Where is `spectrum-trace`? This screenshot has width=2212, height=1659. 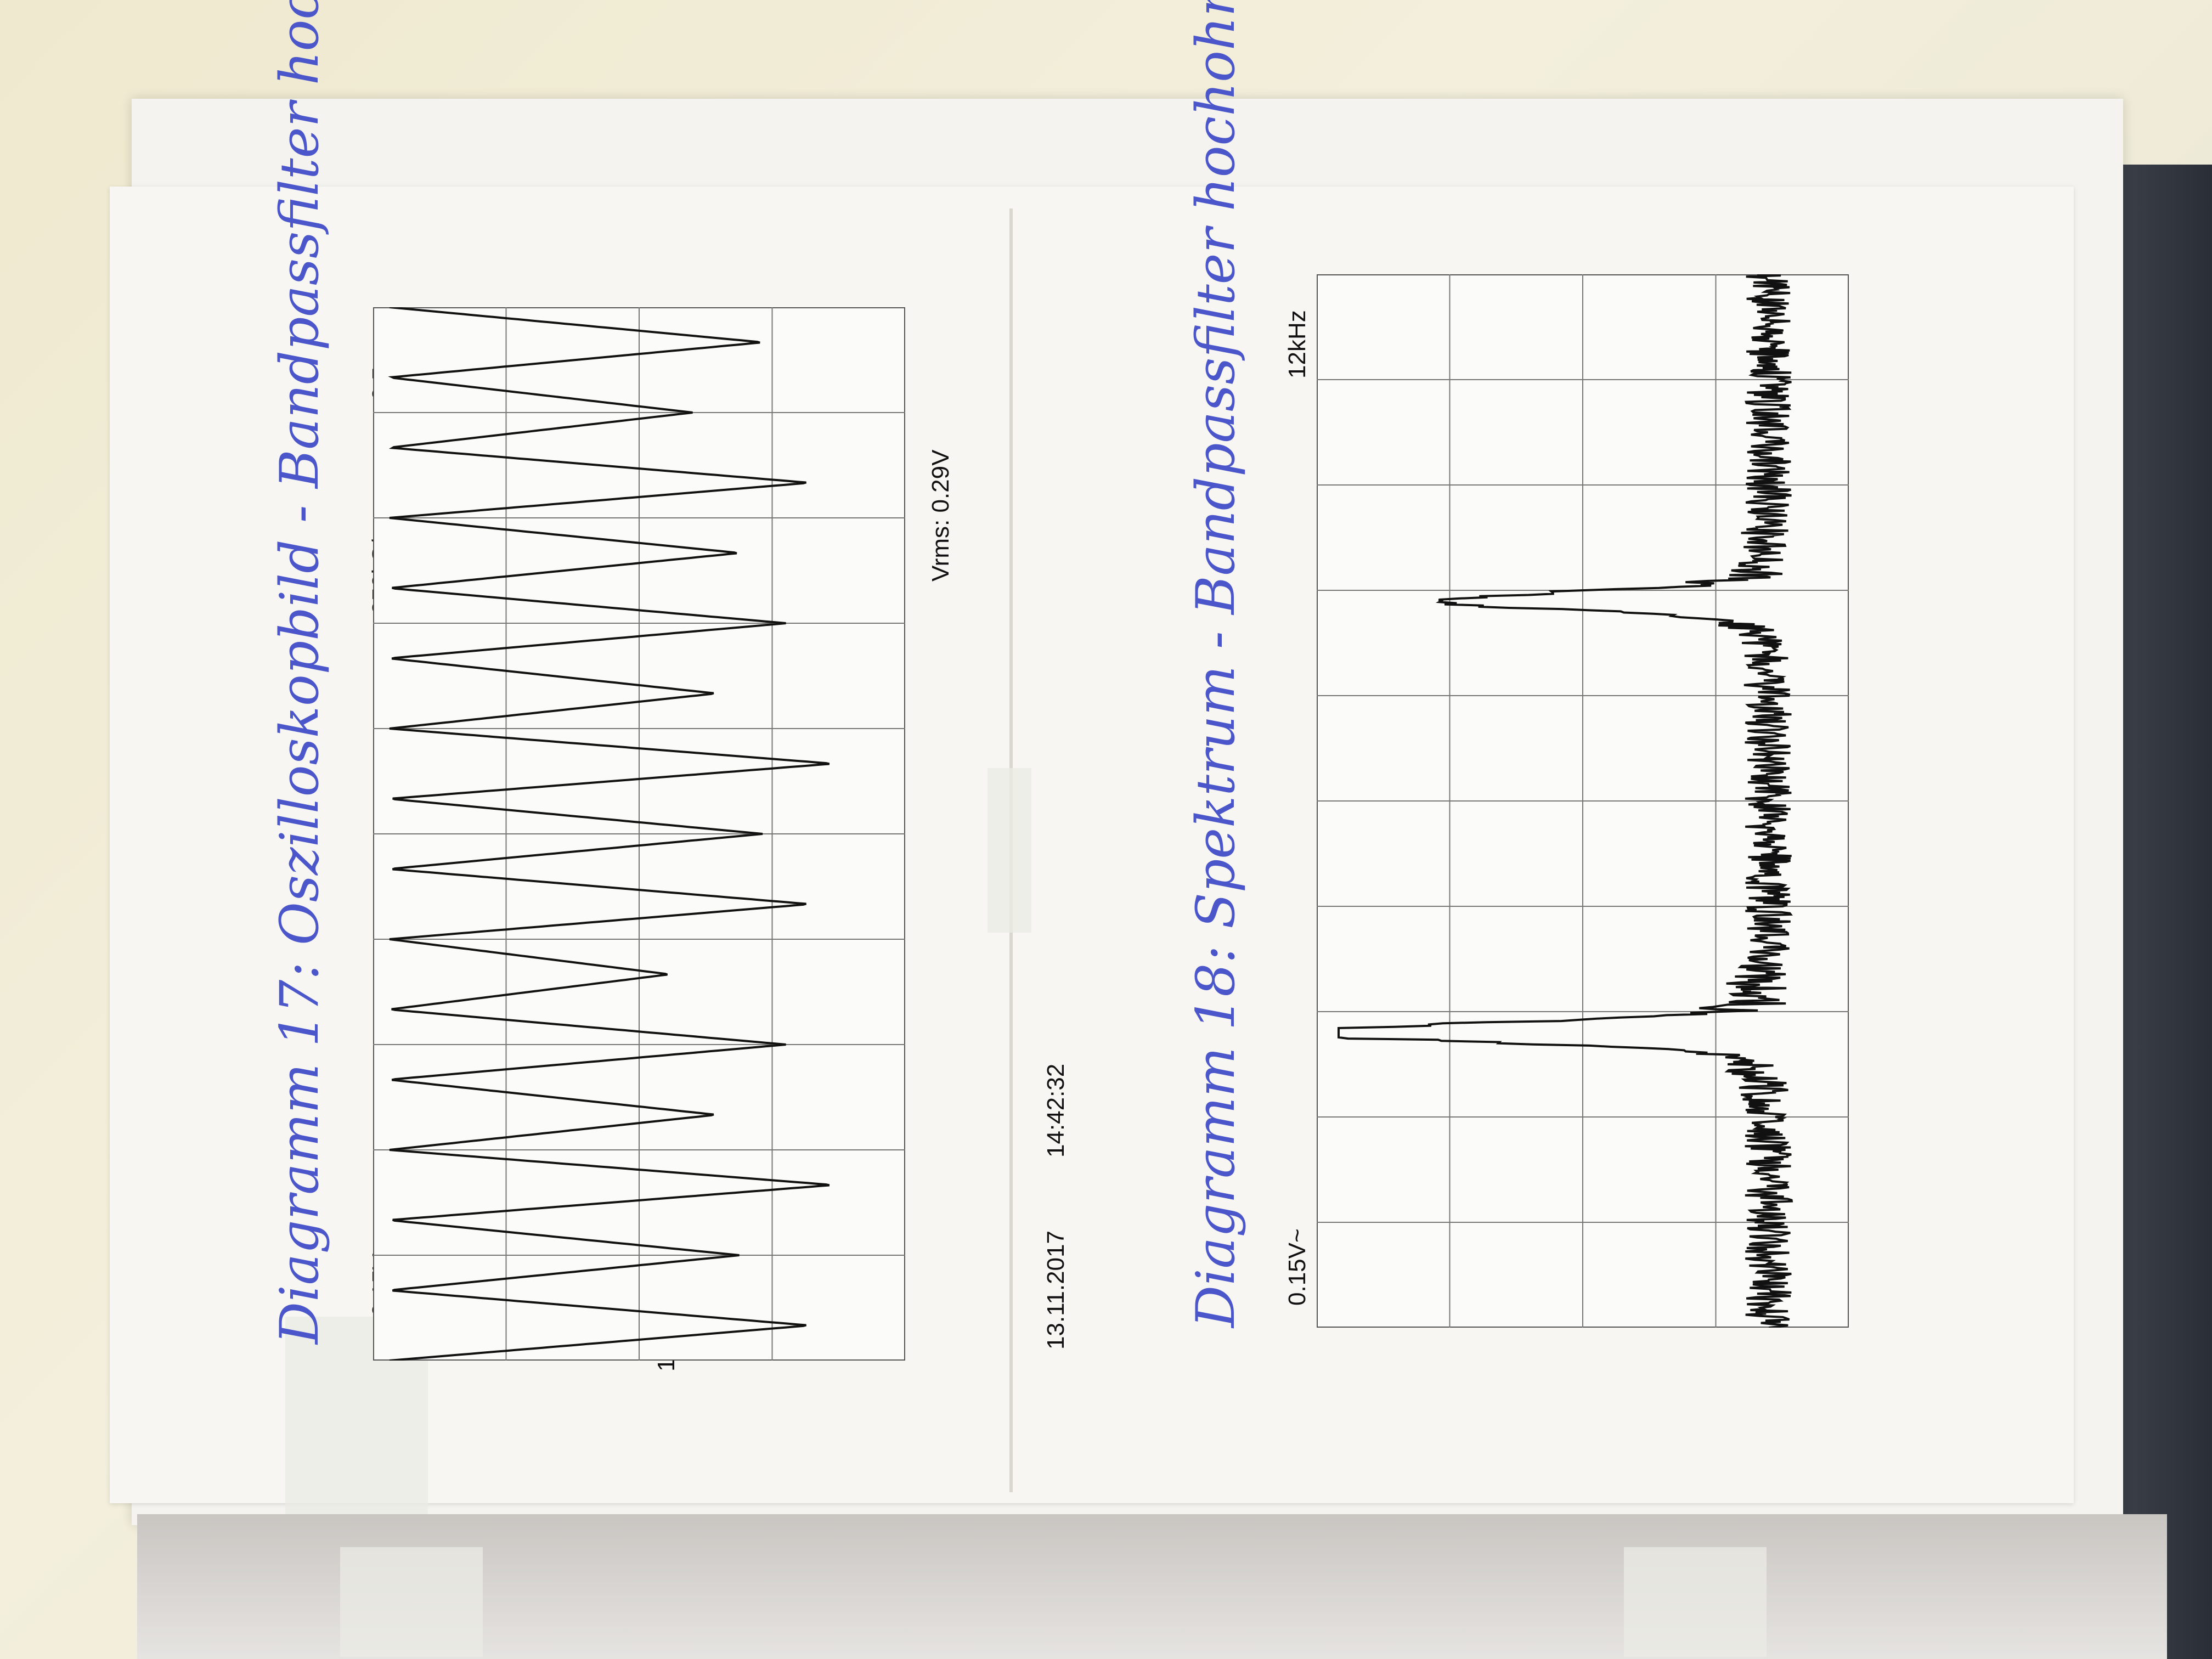 spectrum-trace is located at coordinates (1565, 801).